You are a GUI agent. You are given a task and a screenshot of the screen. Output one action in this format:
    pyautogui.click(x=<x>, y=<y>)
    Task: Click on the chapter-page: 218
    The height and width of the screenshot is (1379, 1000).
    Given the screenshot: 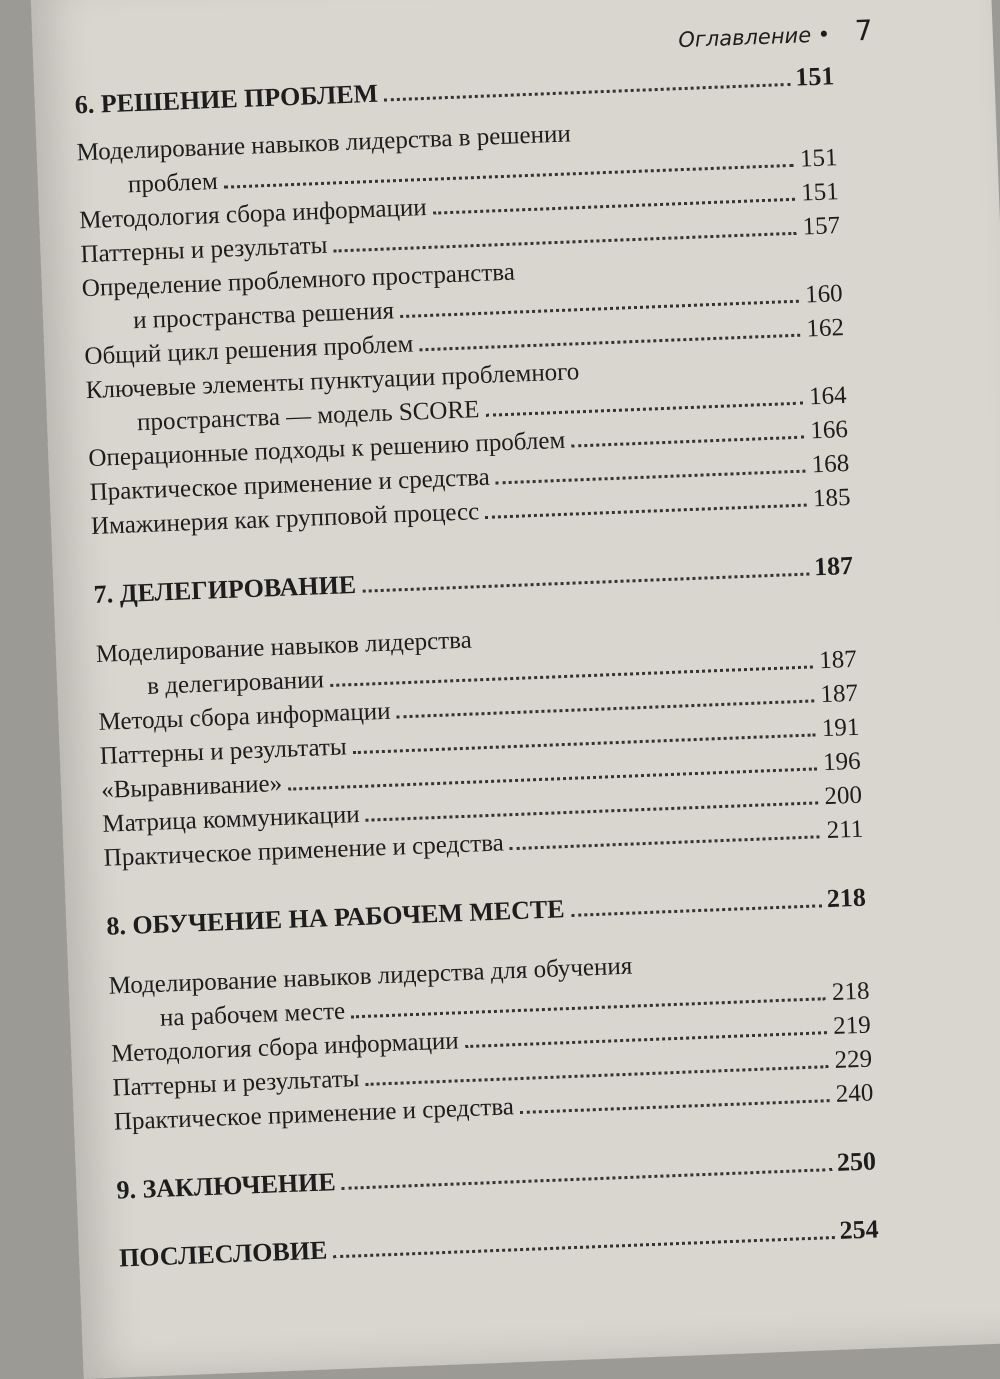 What is the action you would take?
    pyautogui.click(x=846, y=898)
    